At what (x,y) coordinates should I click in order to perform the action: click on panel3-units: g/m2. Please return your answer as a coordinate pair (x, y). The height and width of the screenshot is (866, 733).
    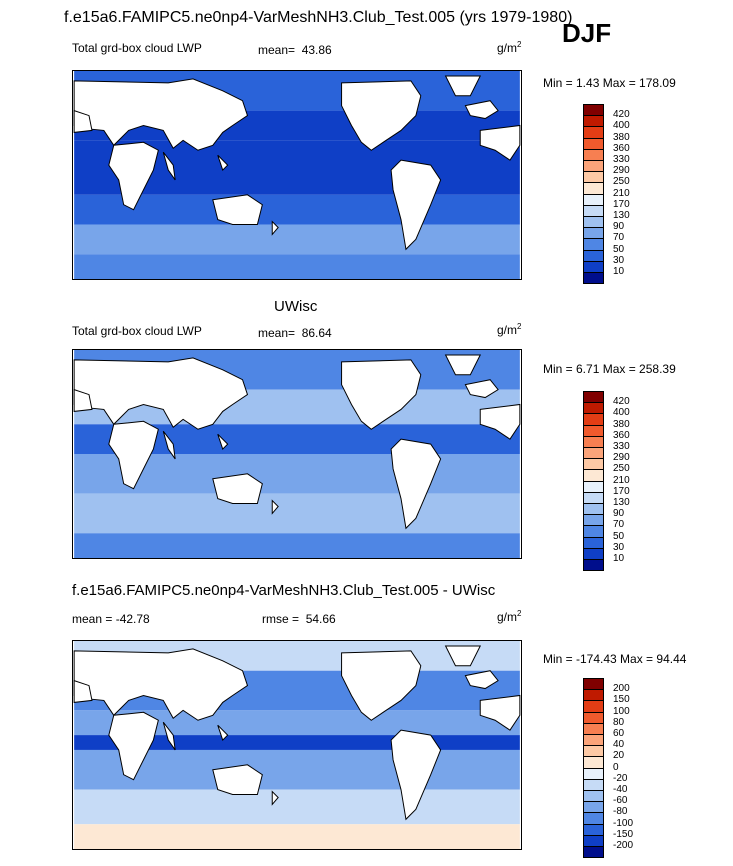
    Looking at the image, I should click on (509, 616).